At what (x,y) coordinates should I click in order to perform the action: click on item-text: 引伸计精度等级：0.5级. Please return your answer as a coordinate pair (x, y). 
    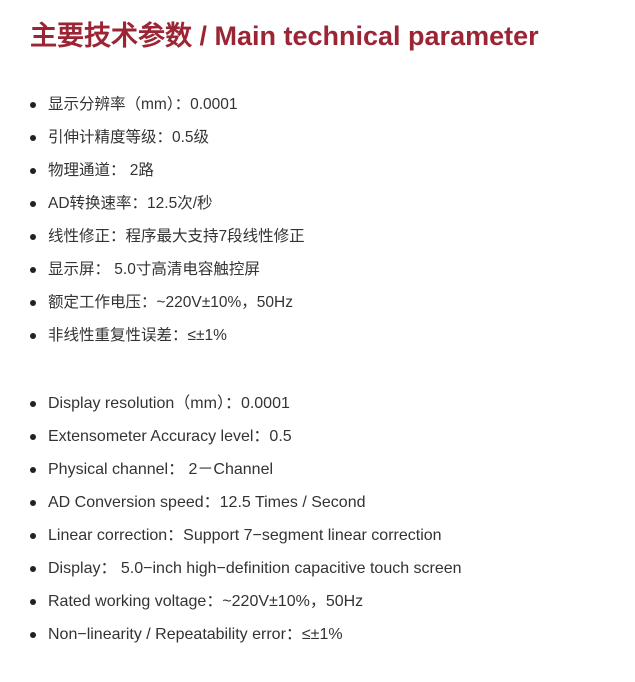
    Looking at the image, I should click on (129, 137).